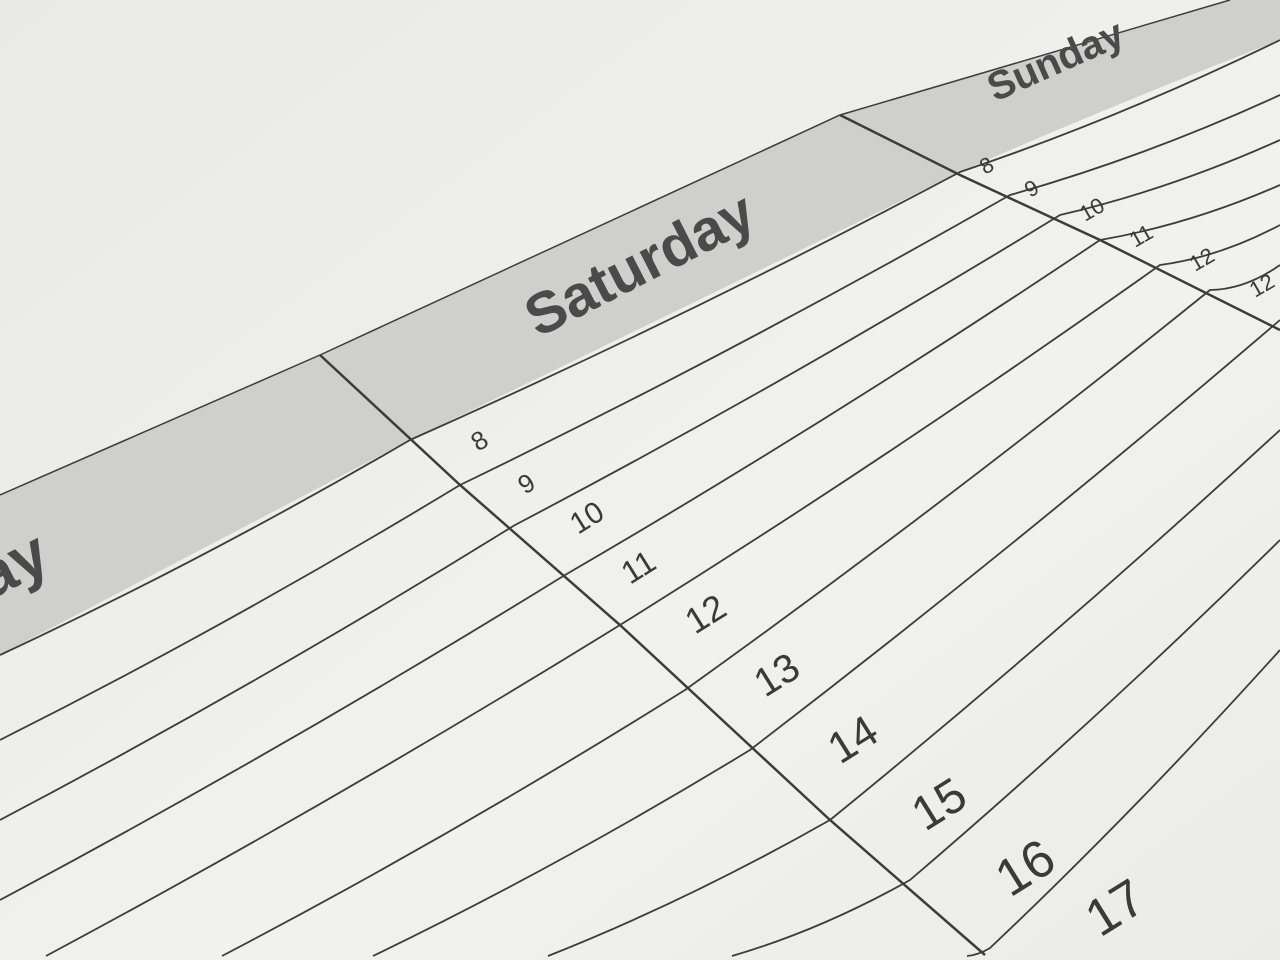  I want to click on sunday-divider-line, so click(1059, 222).